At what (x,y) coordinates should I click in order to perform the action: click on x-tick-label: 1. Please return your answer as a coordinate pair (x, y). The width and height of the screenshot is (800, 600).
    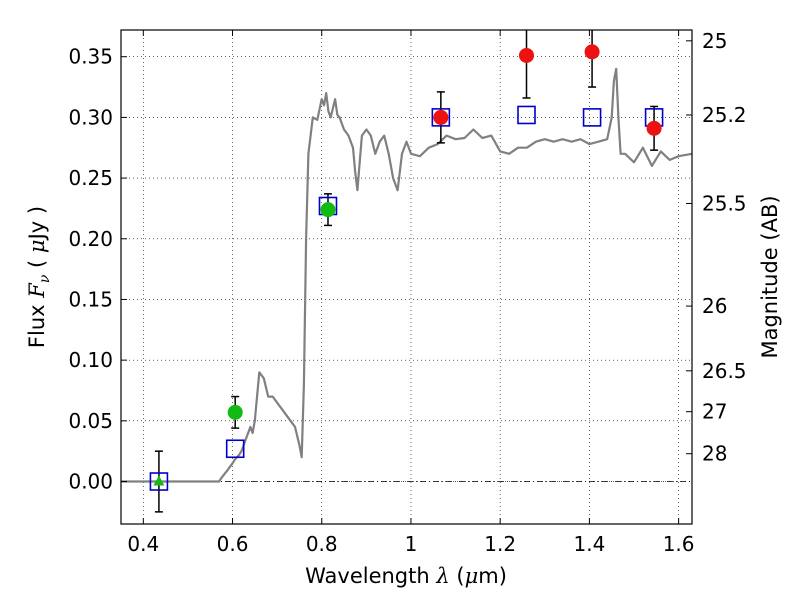
    Looking at the image, I should click on (411, 544).